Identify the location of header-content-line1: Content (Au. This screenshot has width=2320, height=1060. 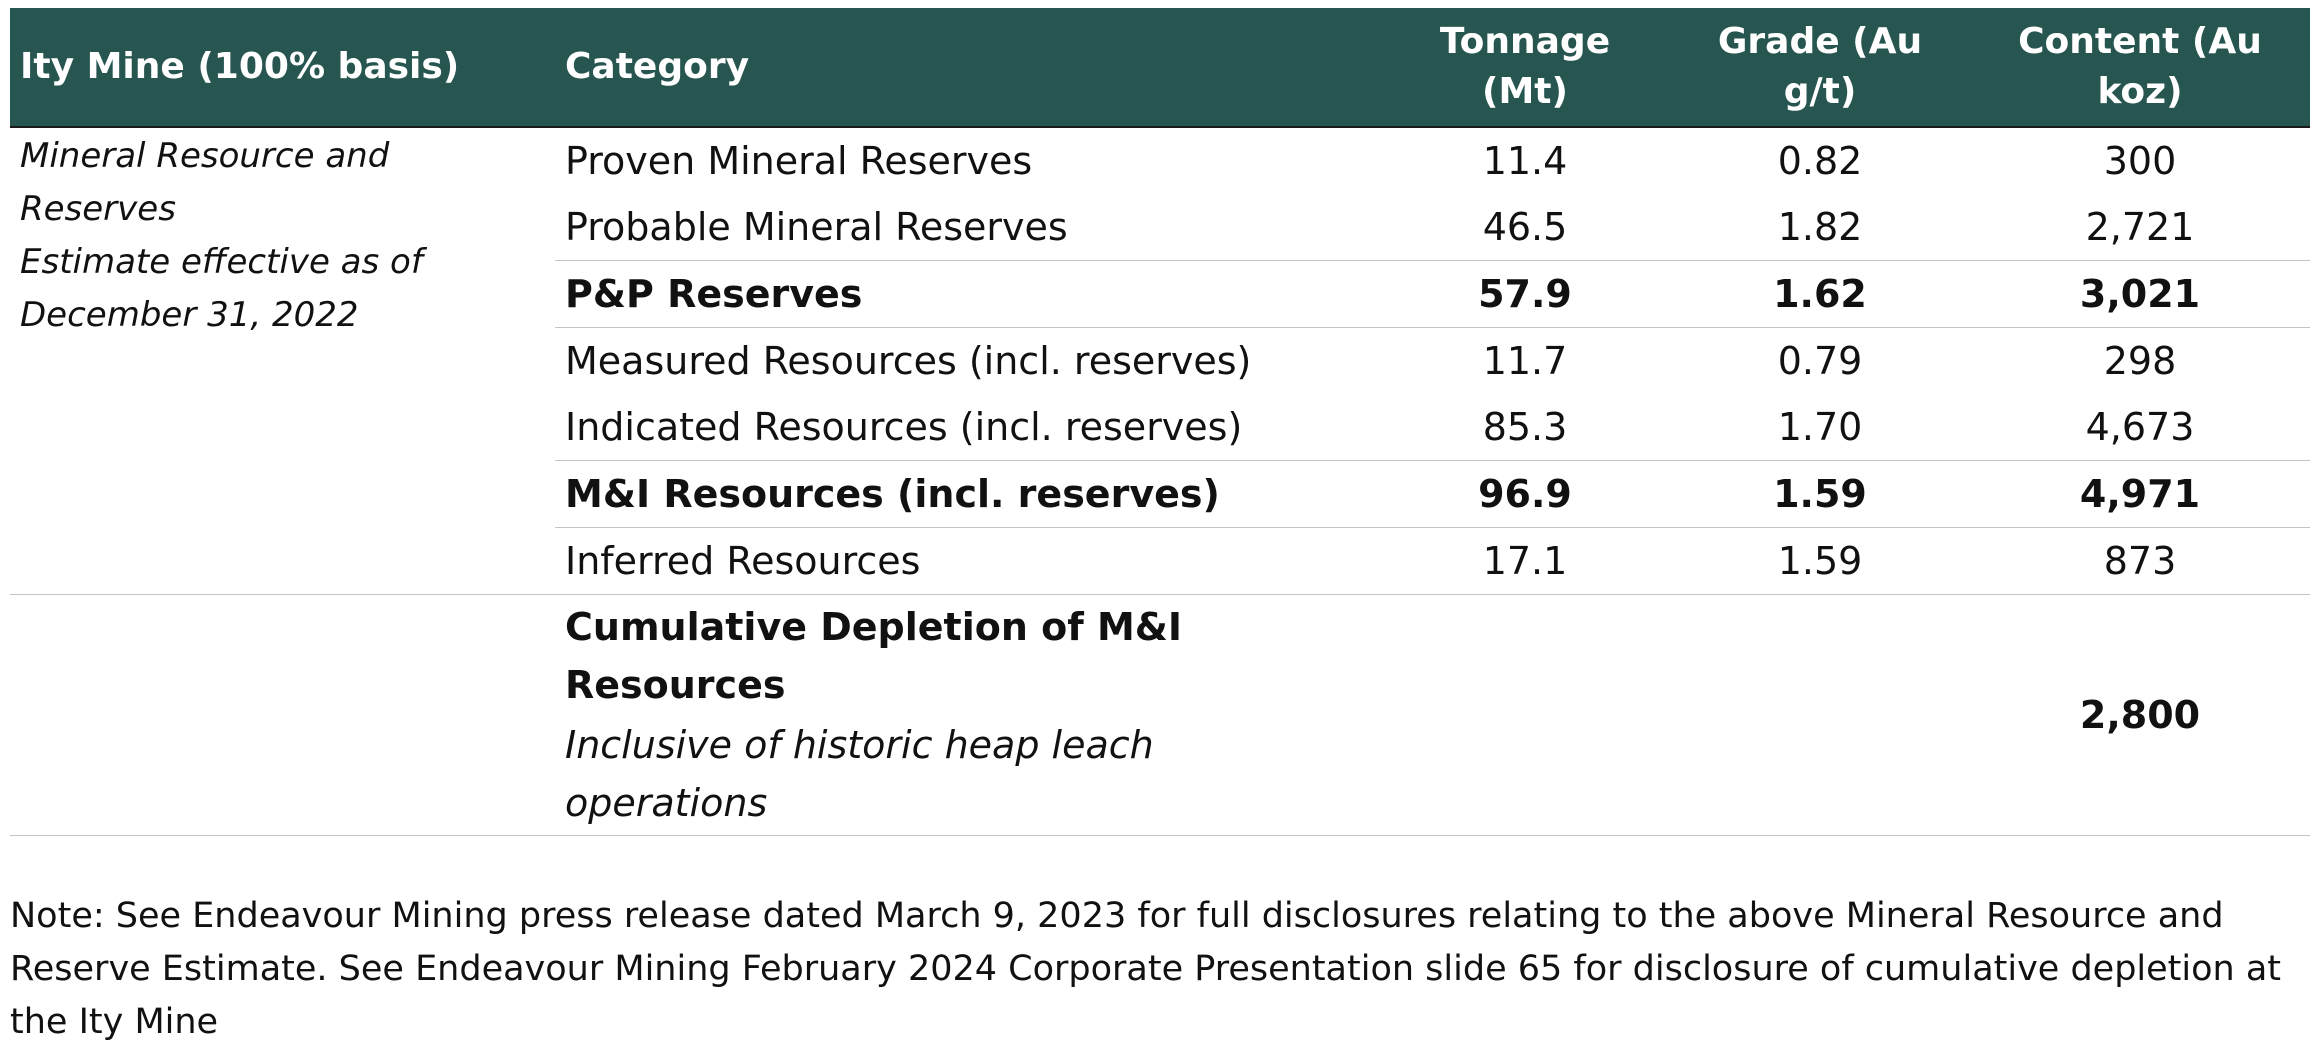
(2140, 41).